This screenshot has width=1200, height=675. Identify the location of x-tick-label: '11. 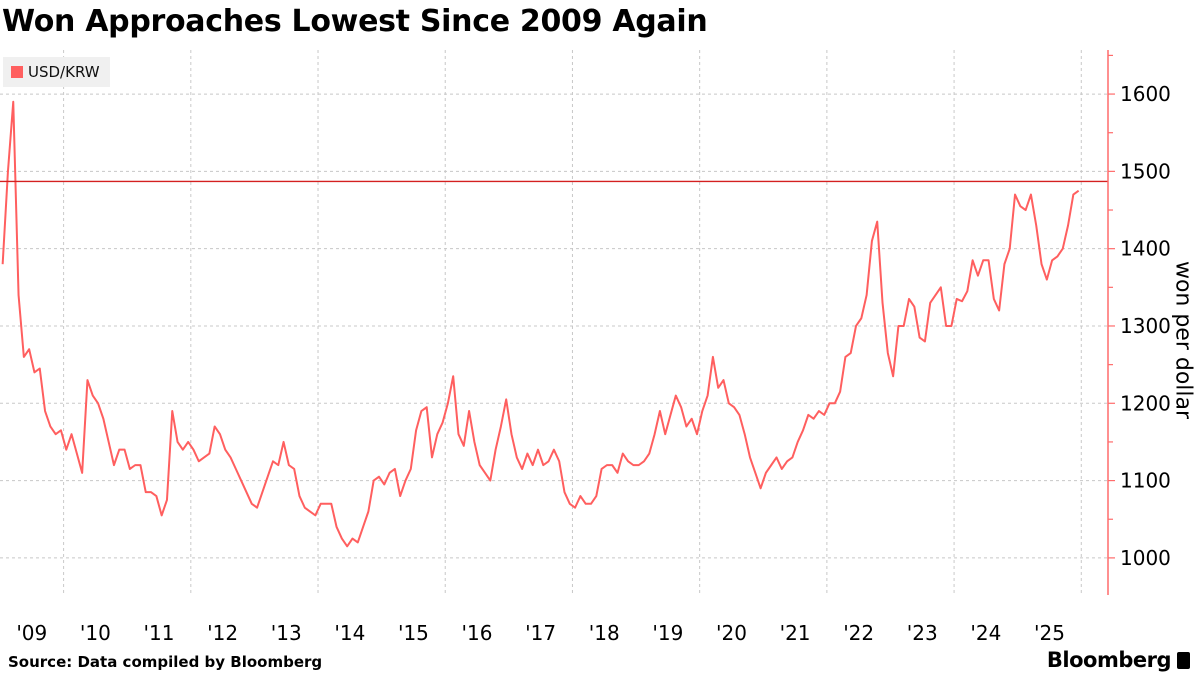
(159, 633).